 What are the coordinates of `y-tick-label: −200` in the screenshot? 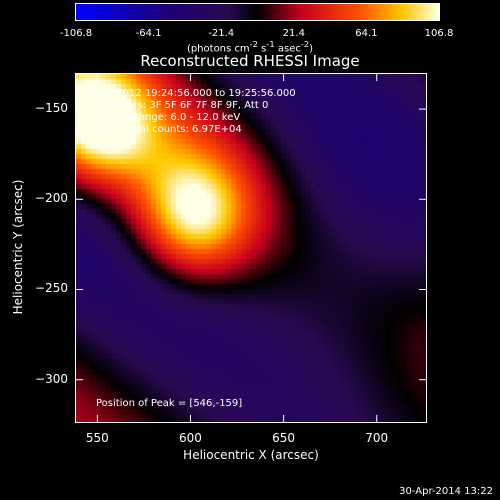 It's located at (51, 198).